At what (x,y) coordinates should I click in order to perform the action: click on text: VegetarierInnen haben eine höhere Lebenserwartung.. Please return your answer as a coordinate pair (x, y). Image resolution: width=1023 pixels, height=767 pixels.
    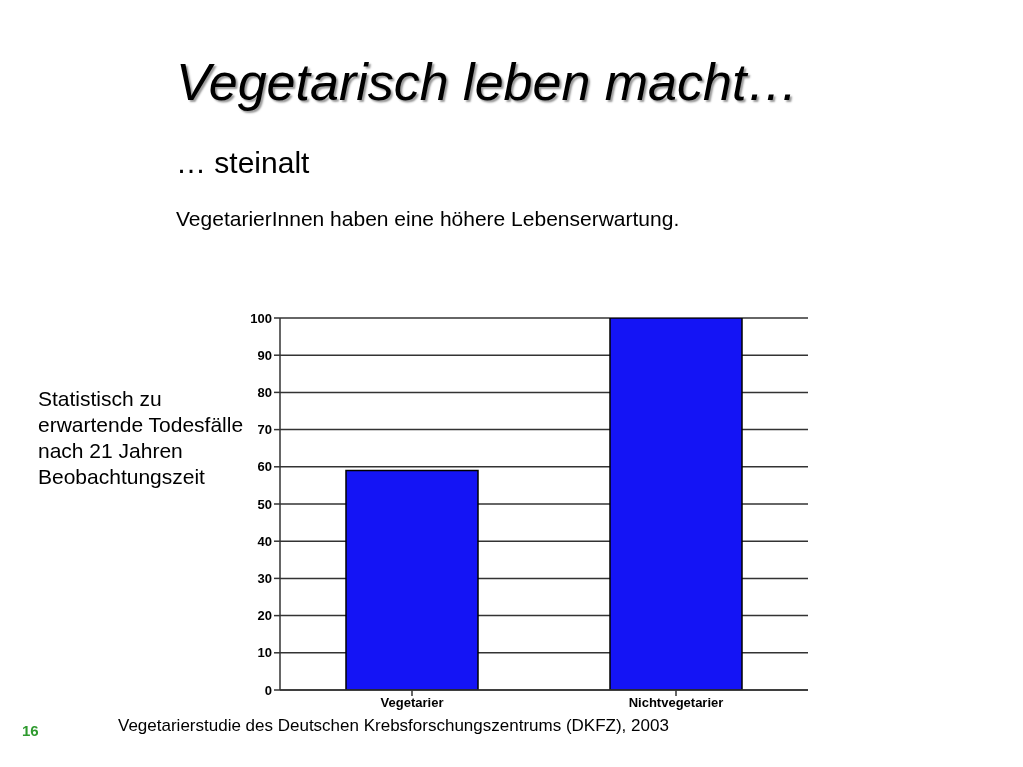
    Looking at the image, I should click on (428, 218).